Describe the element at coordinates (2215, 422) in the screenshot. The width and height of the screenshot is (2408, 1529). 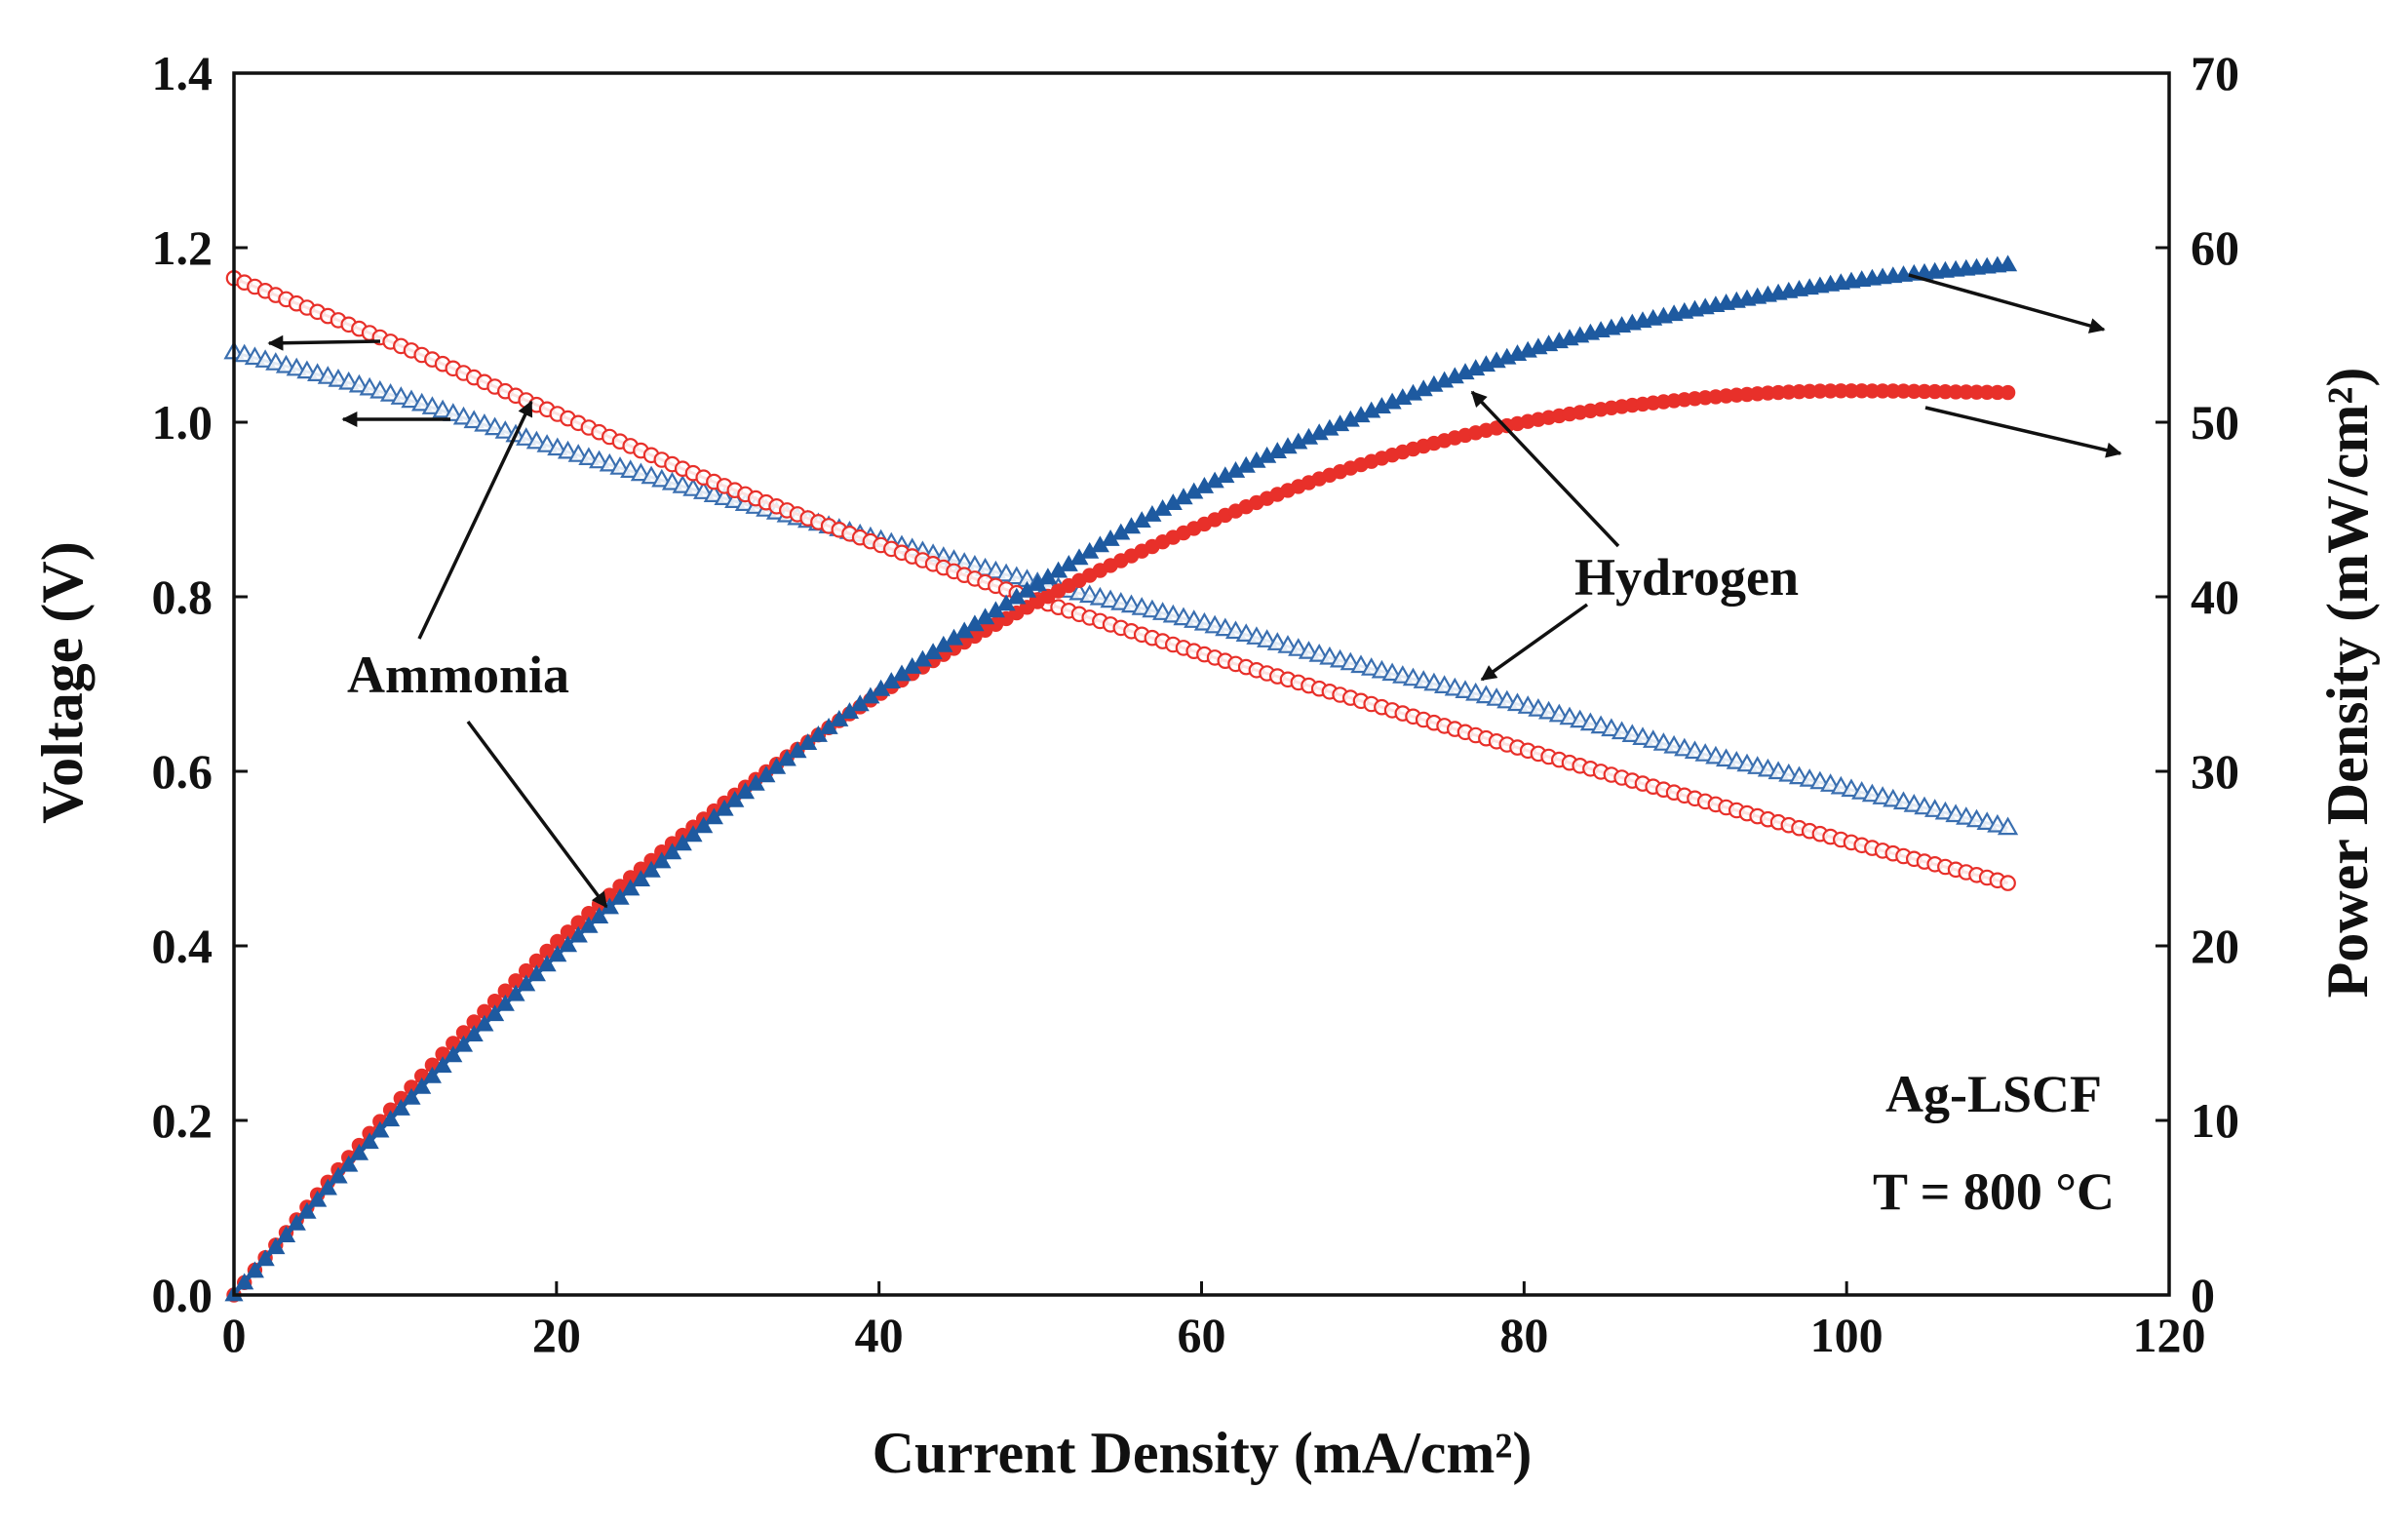
I see `y-right-tick-label: 50` at that location.